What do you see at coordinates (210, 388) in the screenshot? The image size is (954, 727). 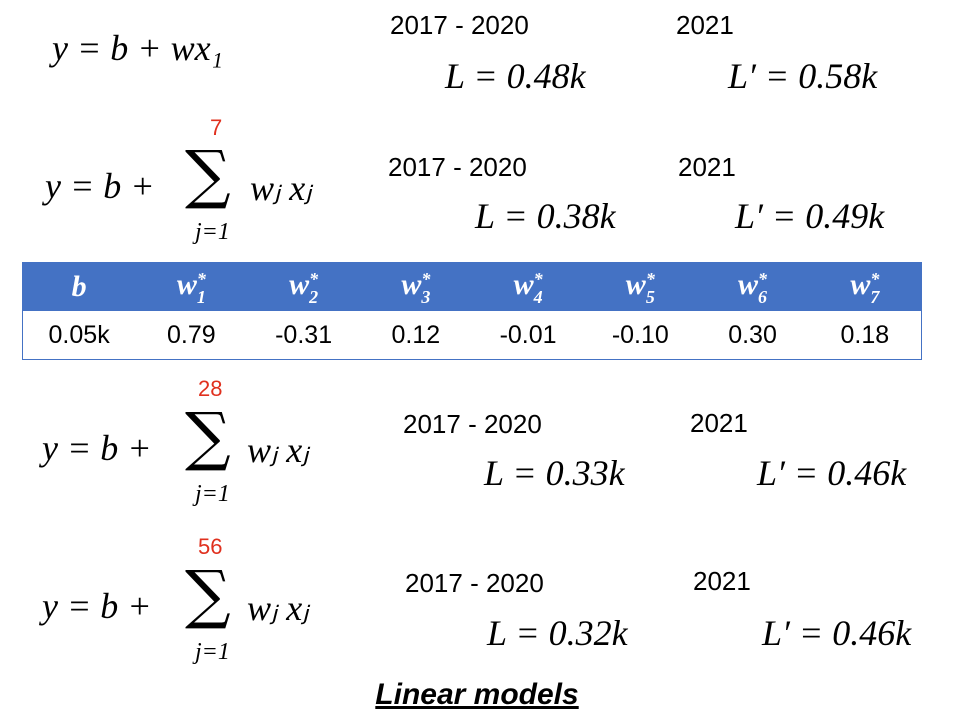 I see `sum-upper: 28` at bounding box center [210, 388].